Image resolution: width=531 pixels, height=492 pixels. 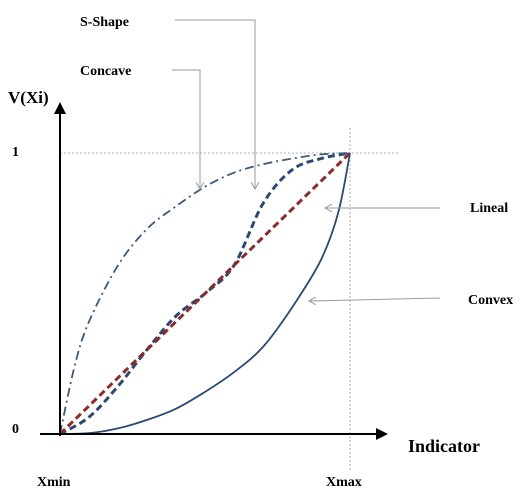 I want to click on annotation-s-shape: S-Shape, so click(x=104, y=22).